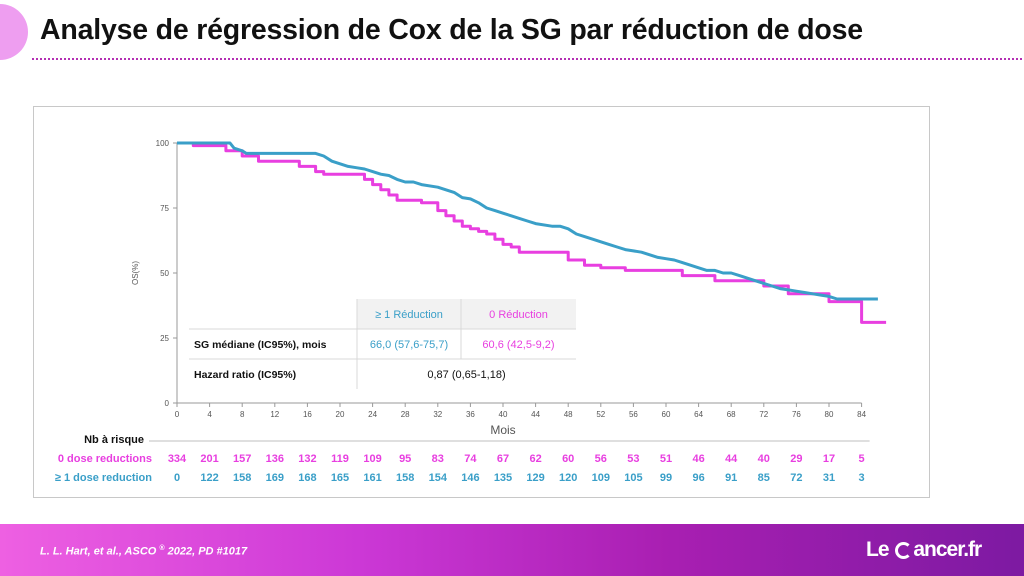 Image resolution: width=1024 pixels, height=576 pixels. I want to click on brand-prefix: Le, so click(880, 549).